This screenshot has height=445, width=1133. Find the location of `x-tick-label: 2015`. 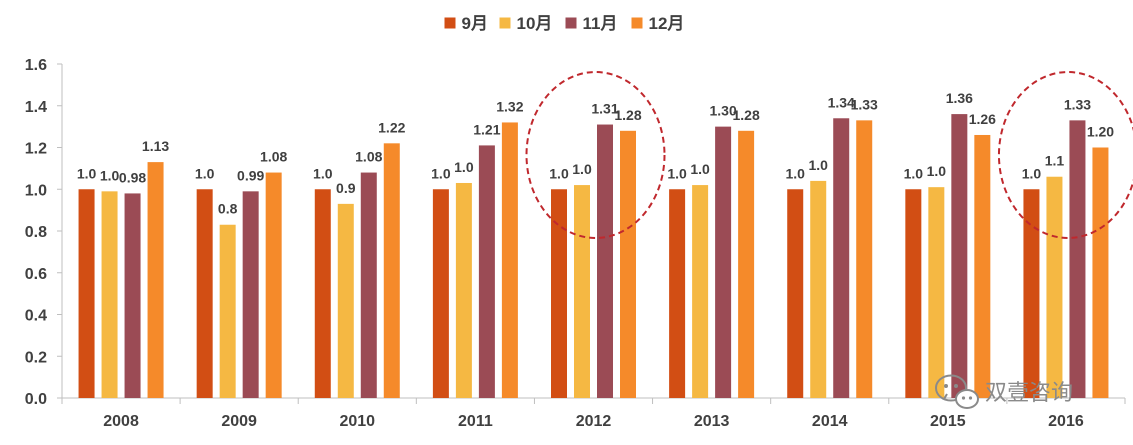

x-tick-label: 2015 is located at coordinates (948, 421).